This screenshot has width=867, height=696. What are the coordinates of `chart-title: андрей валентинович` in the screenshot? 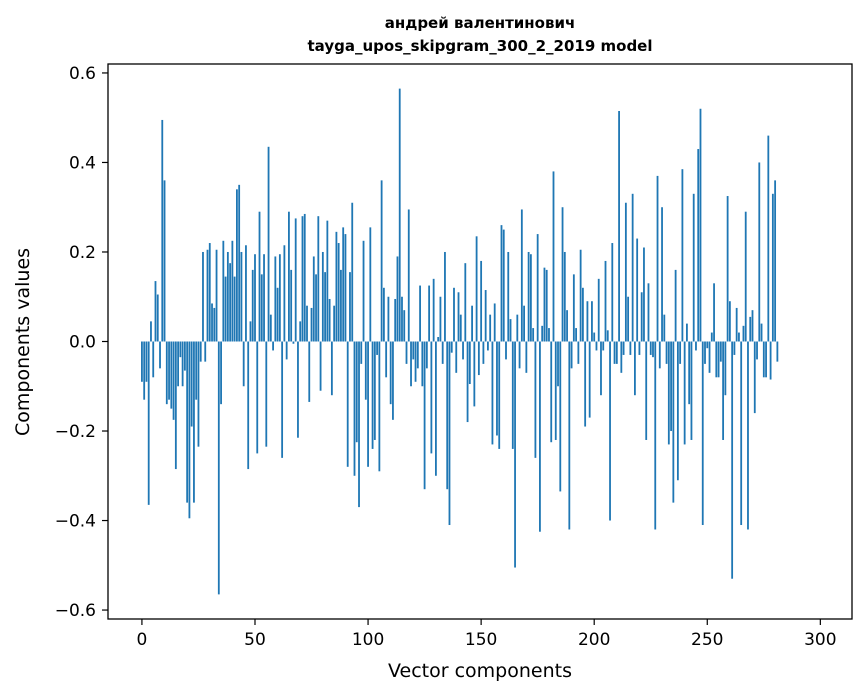 It's located at (480, 23).